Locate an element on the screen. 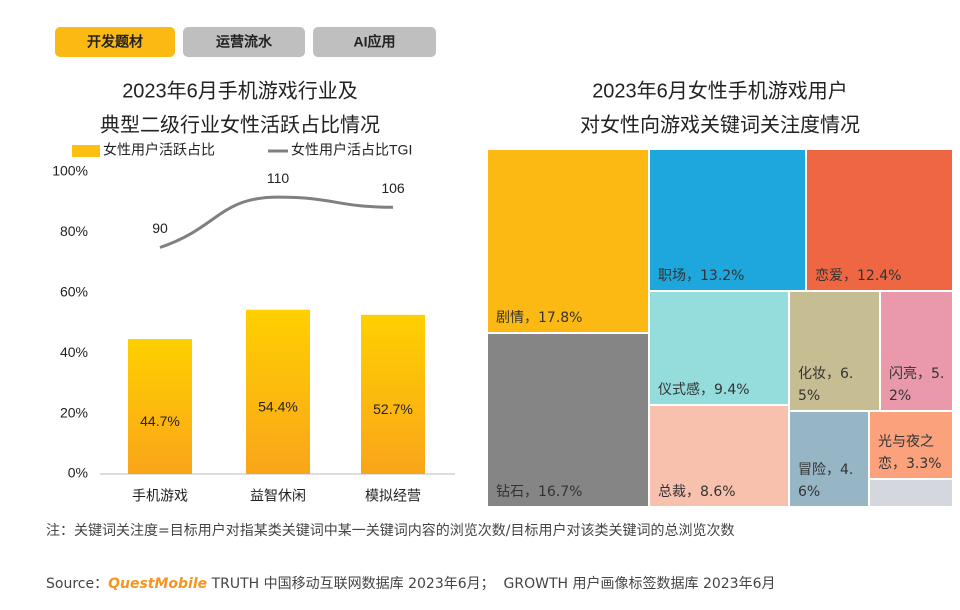 Image resolution: width=960 pixels, height=610 pixels. legend-label: 女性用户活占比TGI is located at coordinates (351, 150).